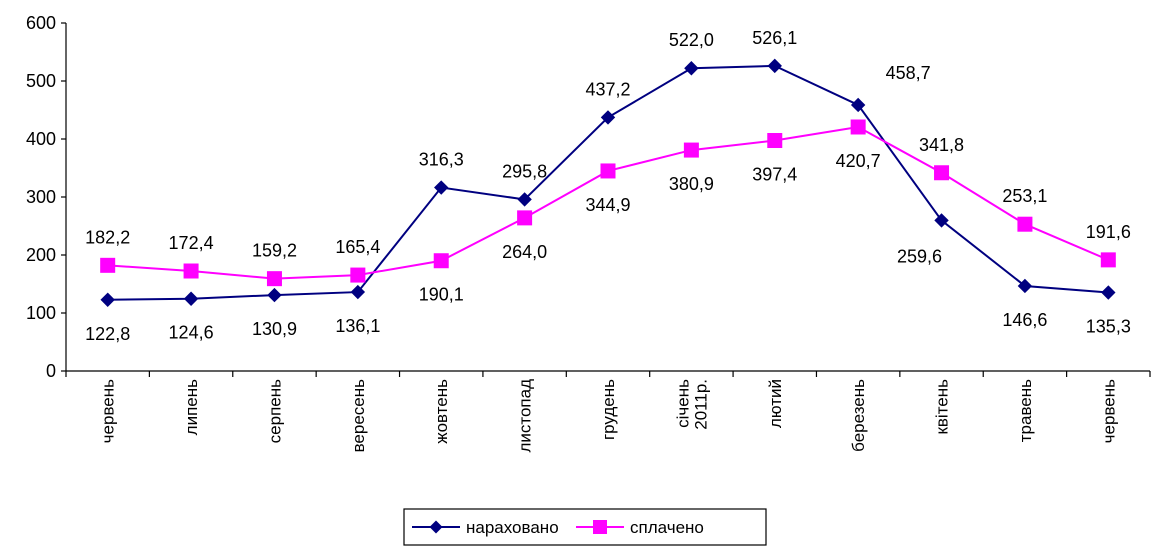 Image resolution: width=1163 pixels, height=546 pixels. What do you see at coordinates (51, 371) in the screenshot?
I see `y-tick-label: 0` at bounding box center [51, 371].